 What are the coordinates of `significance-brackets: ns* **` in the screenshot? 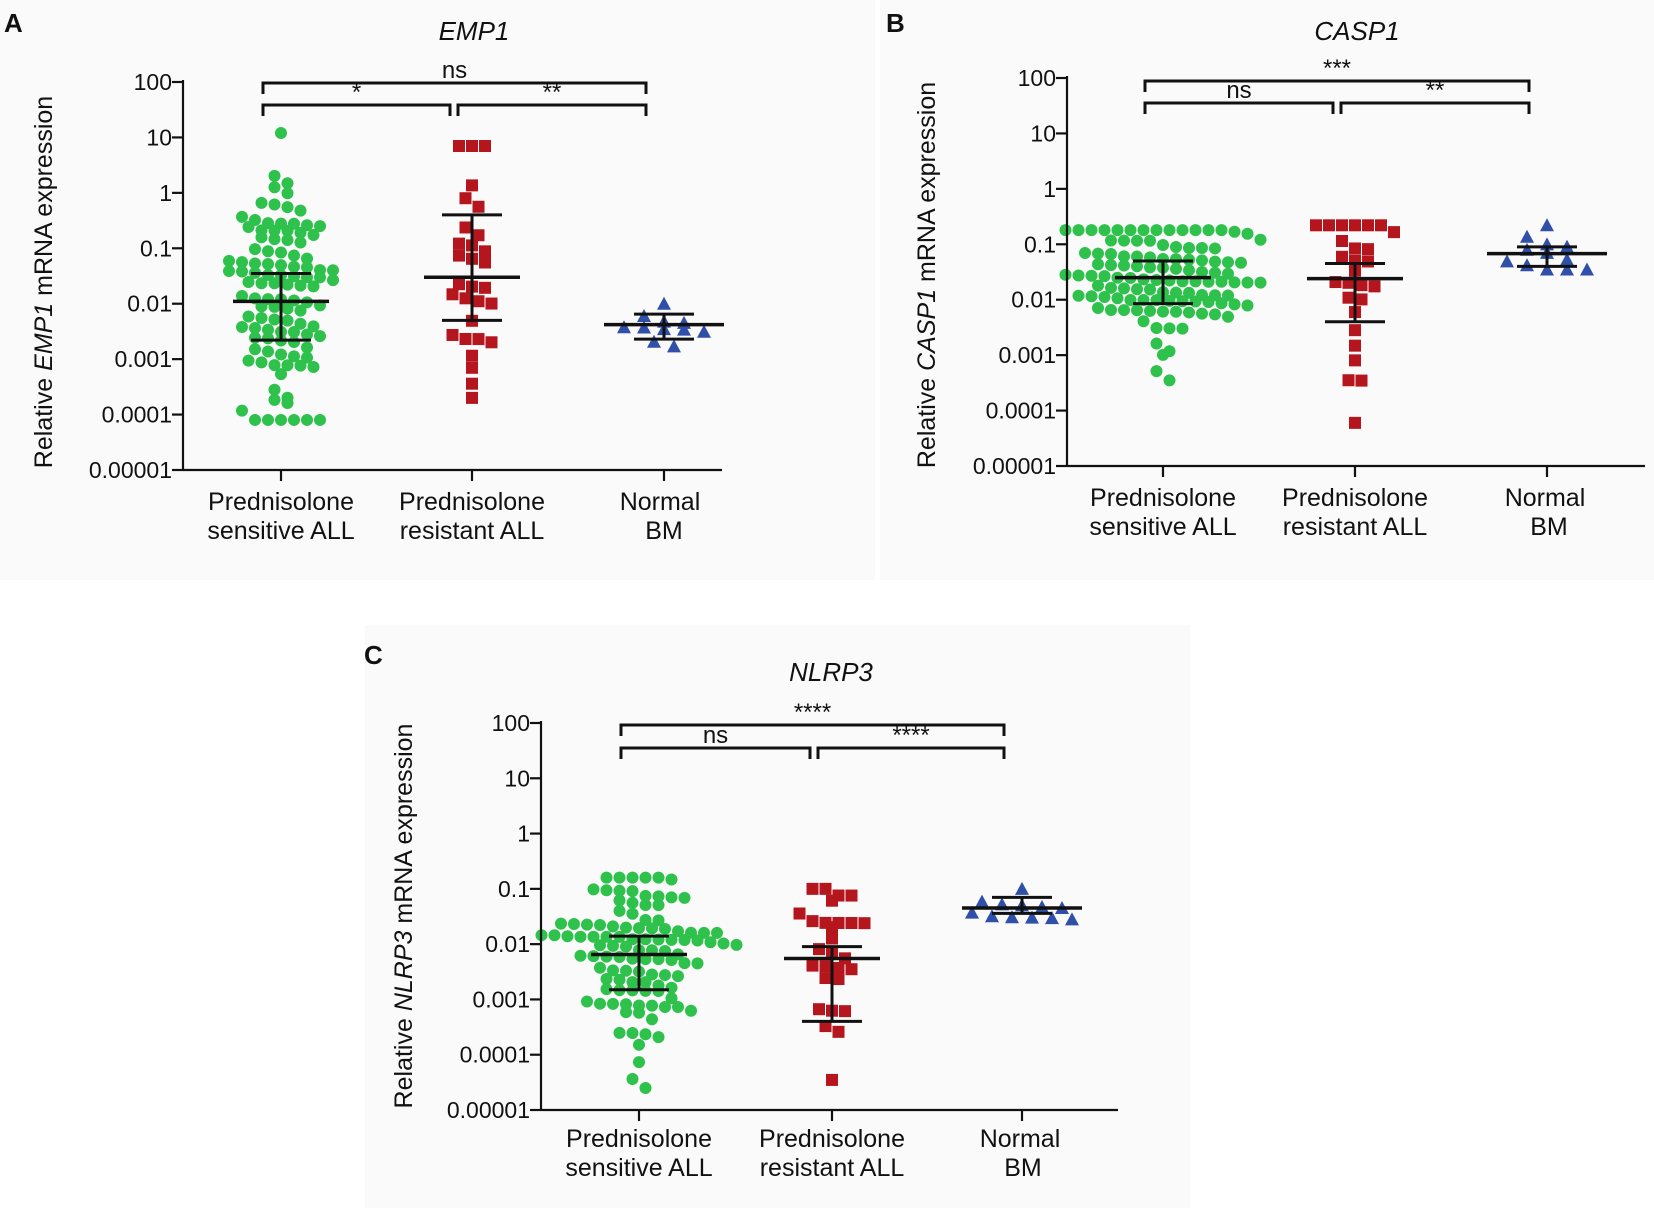 It's located at (454, 86).